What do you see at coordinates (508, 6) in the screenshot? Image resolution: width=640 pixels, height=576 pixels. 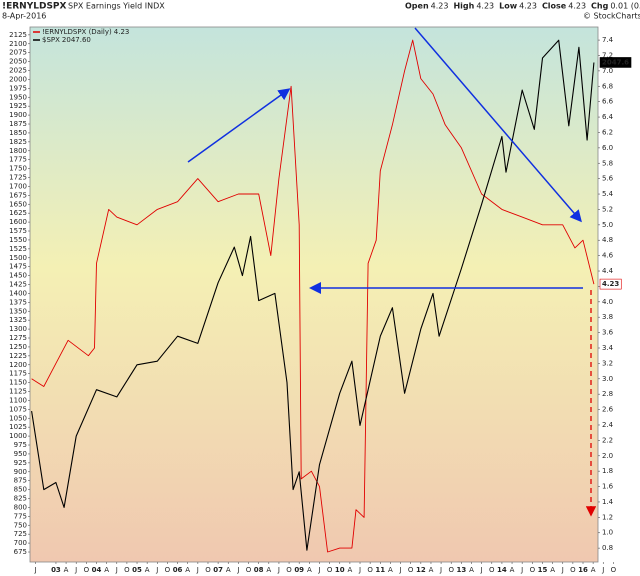 I see `quote-label: Low` at bounding box center [508, 6].